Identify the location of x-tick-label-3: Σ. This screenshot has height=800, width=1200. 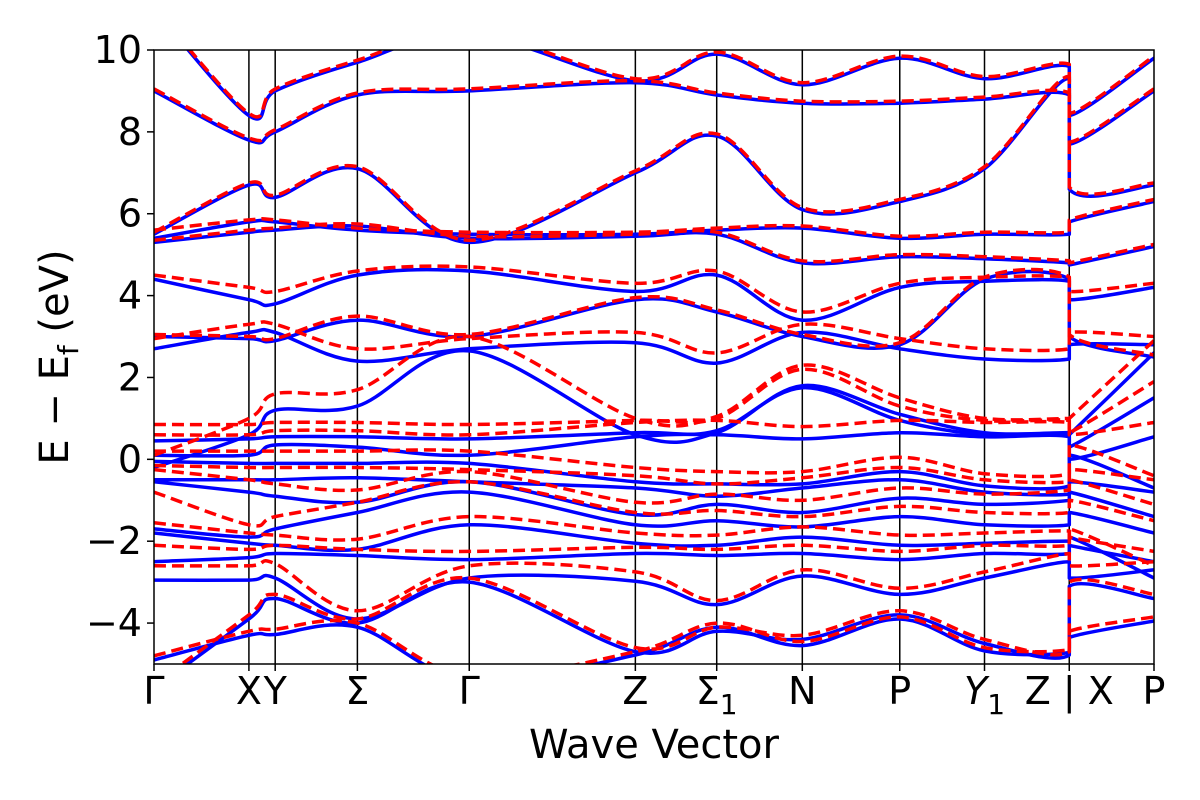
(357, 691).